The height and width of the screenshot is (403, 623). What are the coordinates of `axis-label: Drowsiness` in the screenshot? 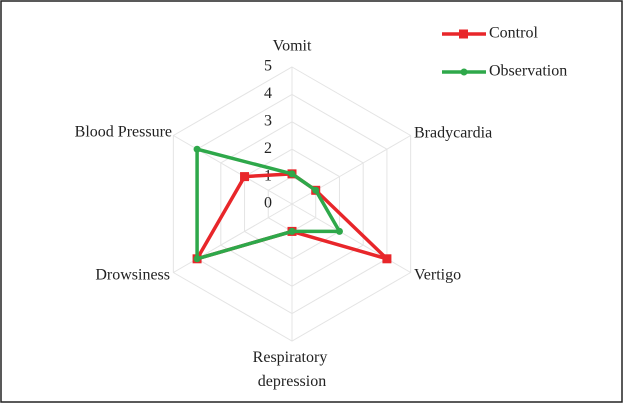 It's located at (132, 275).